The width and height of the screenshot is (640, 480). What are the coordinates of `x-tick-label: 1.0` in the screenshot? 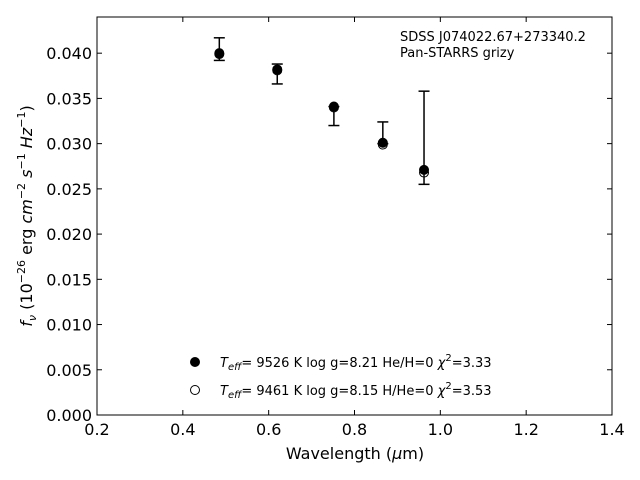 It's located at (440, 429).